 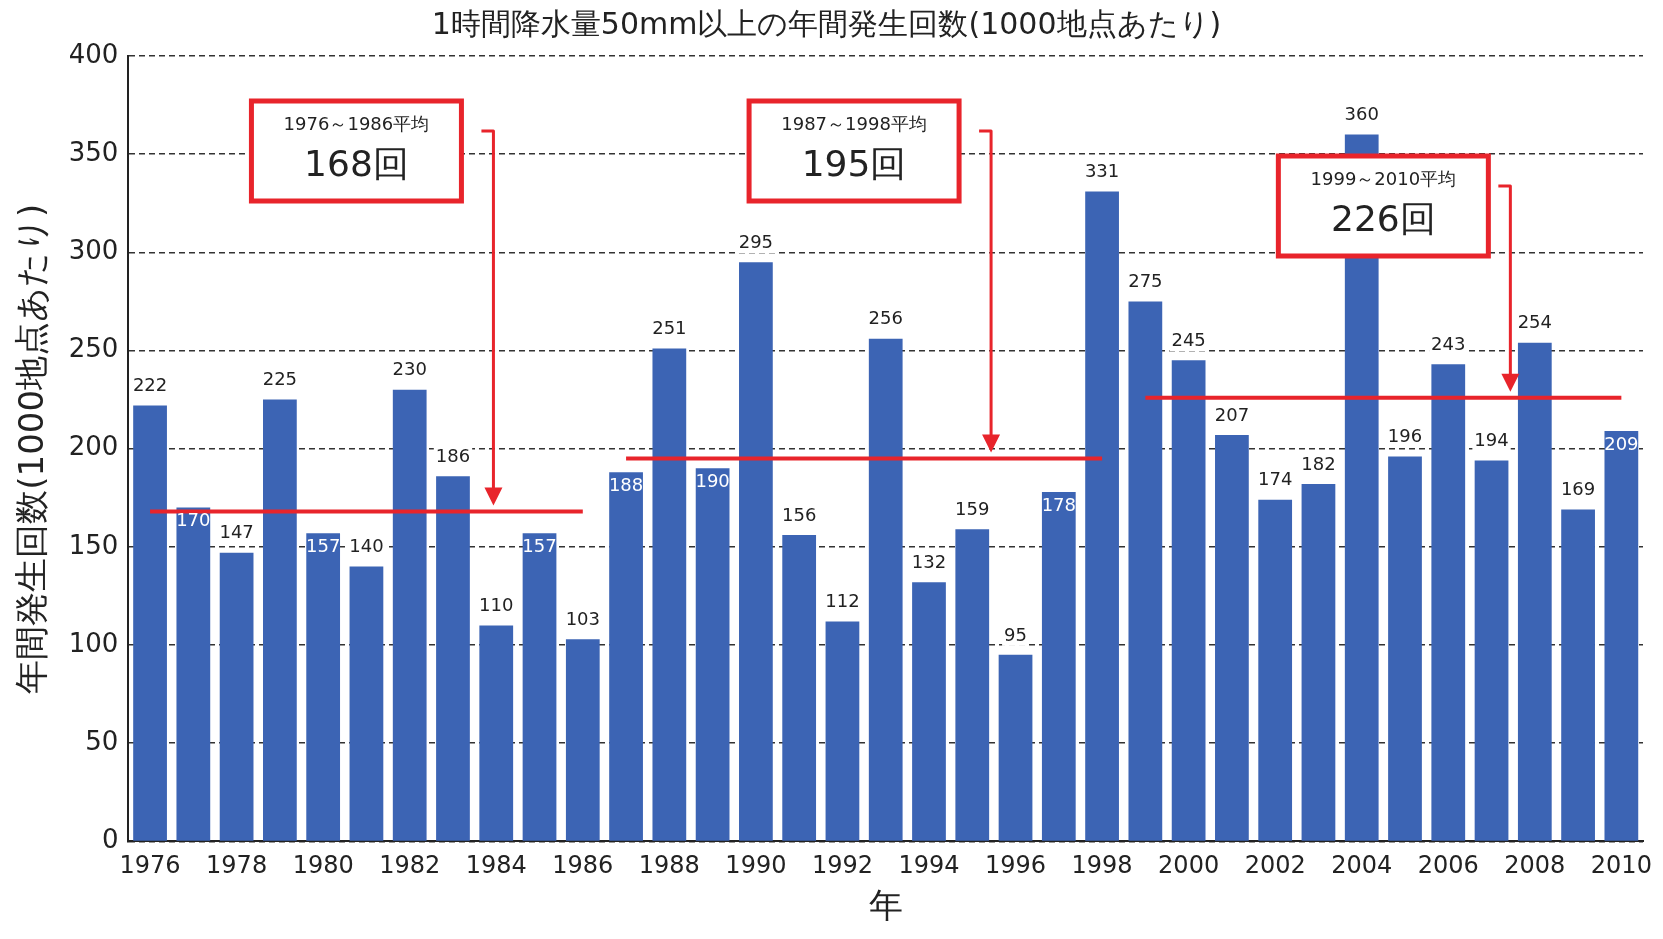 I want to click on data-label: 225, so click(x=280, y=379).